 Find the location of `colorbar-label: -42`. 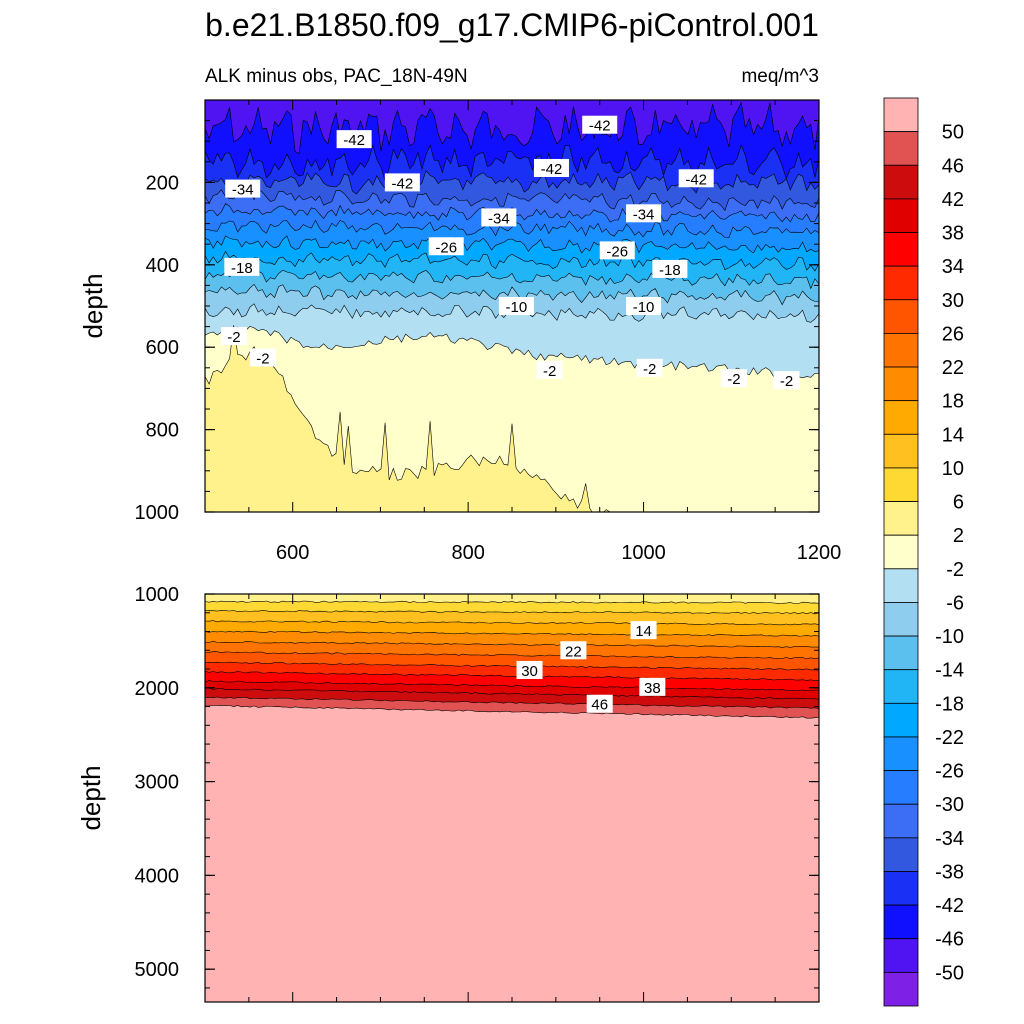

colorbar-label: -42 is located at coordinates (949, 906).